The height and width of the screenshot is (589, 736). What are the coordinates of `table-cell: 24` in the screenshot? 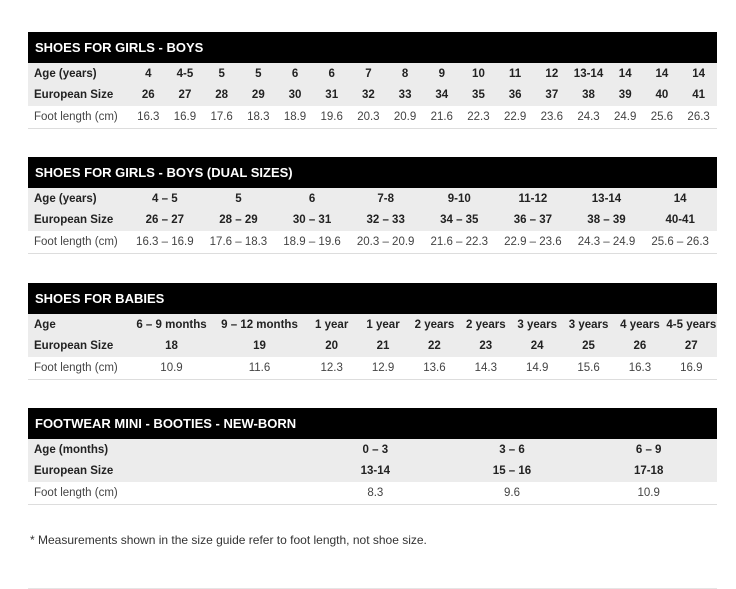 It's located at (537, 346).